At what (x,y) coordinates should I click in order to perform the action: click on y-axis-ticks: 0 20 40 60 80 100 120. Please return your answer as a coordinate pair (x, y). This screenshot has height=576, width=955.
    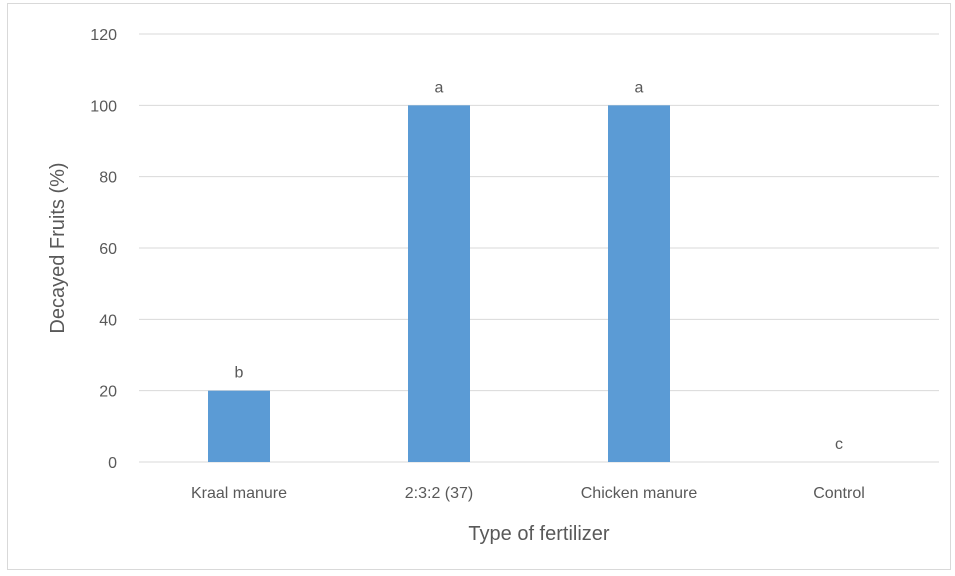
    Looking at the image, I should click on (103, 249).